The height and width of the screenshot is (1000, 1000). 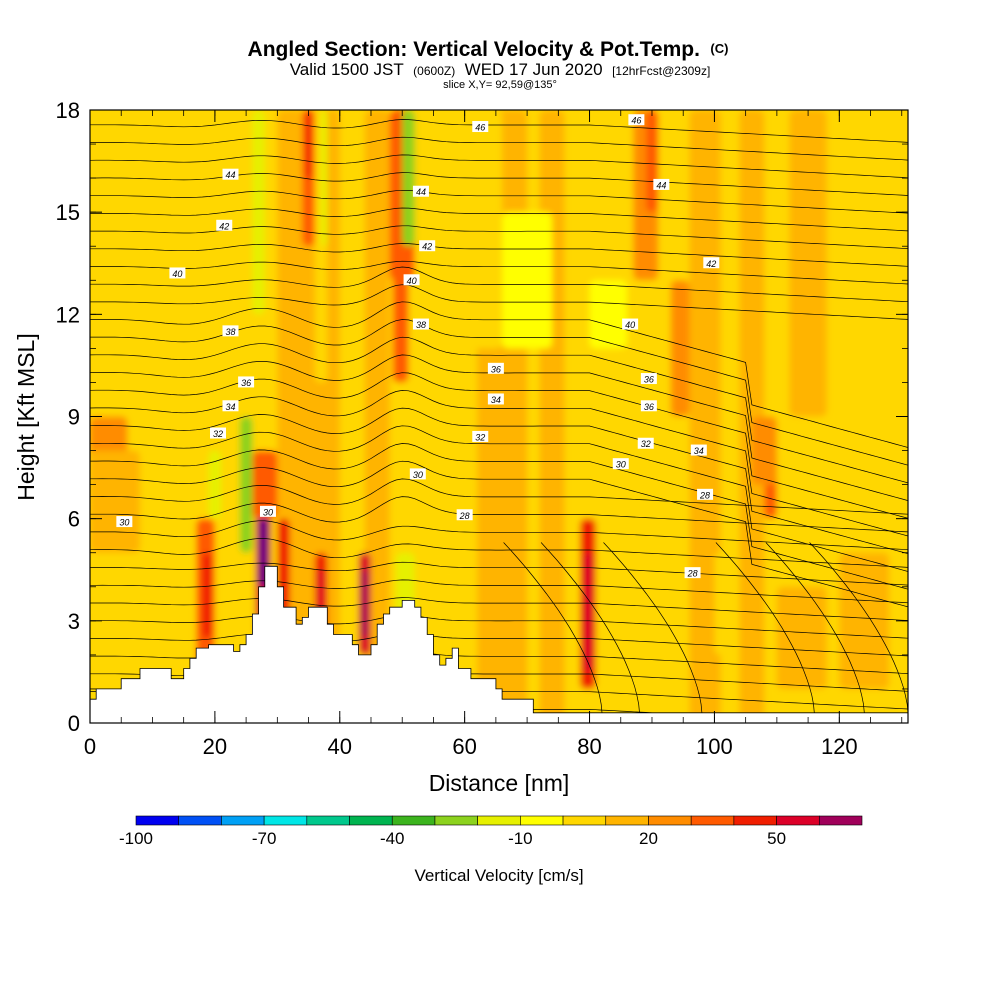 What do you see at coordinates (392, 838) in the screenshot?
I see `colorbar-tick-label: -40` at bounding box center [392, 838].